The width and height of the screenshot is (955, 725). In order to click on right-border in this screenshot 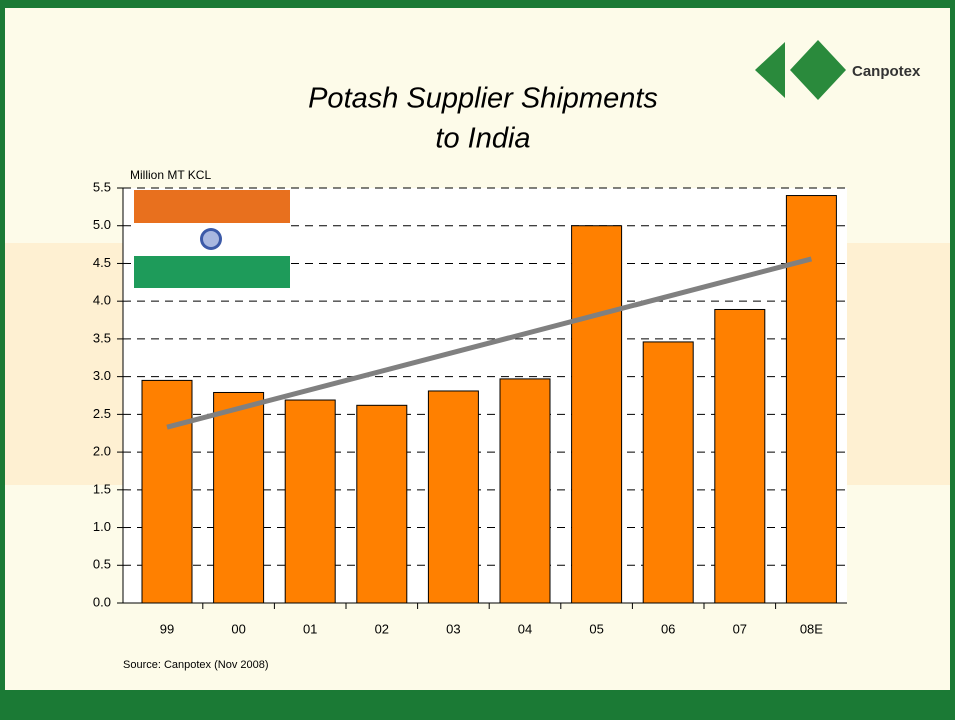, I will do `click(952, 360)`.